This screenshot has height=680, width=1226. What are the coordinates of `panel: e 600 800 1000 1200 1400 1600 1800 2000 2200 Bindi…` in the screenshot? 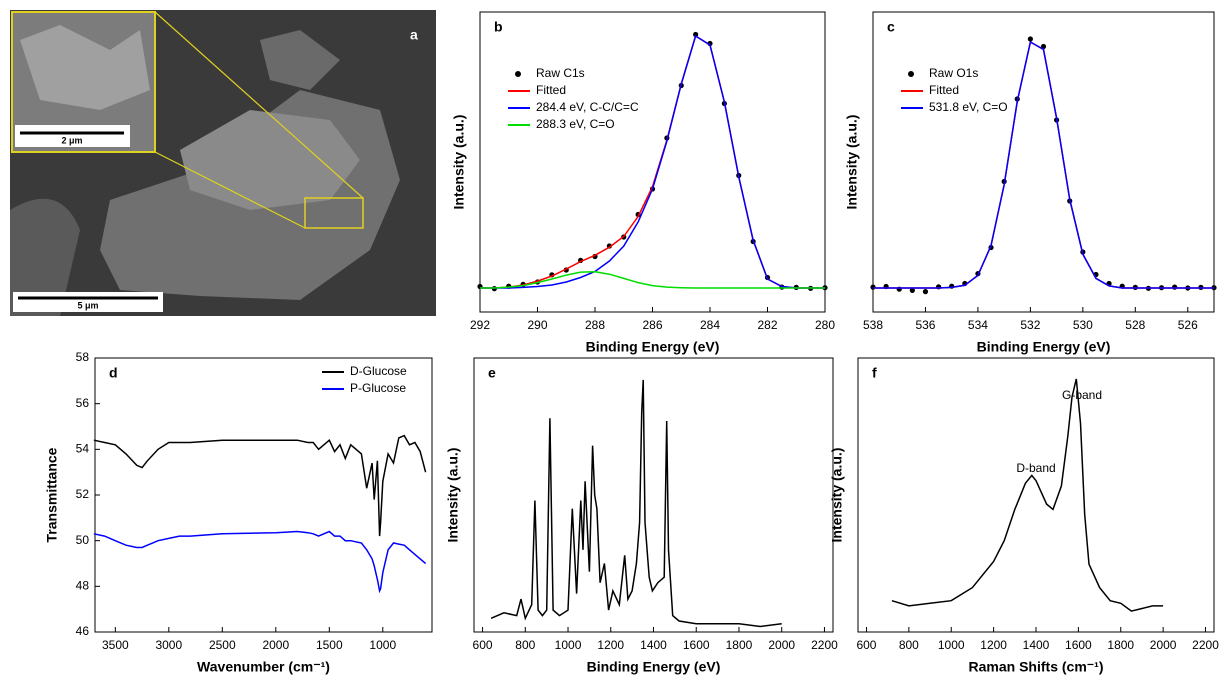 It's located at (641, 516).